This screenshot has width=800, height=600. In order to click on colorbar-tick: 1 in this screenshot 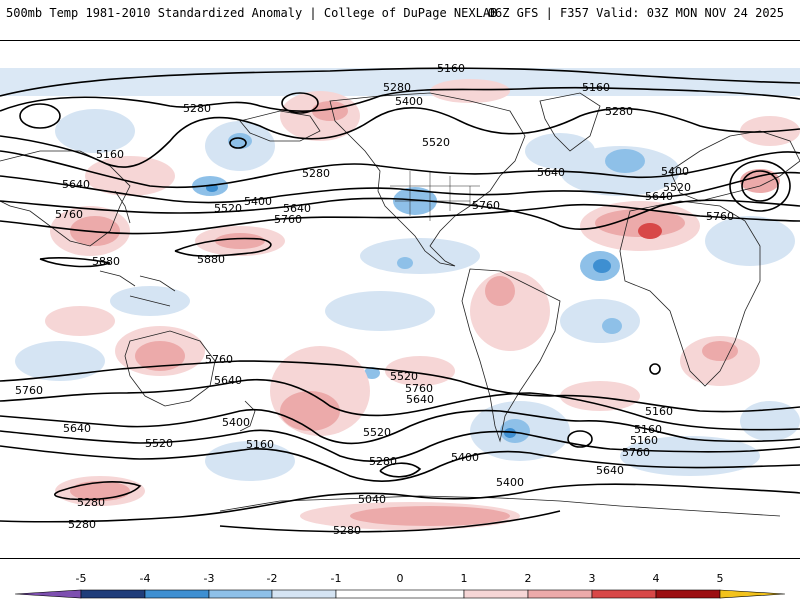, I will do `click(464, 578)`.